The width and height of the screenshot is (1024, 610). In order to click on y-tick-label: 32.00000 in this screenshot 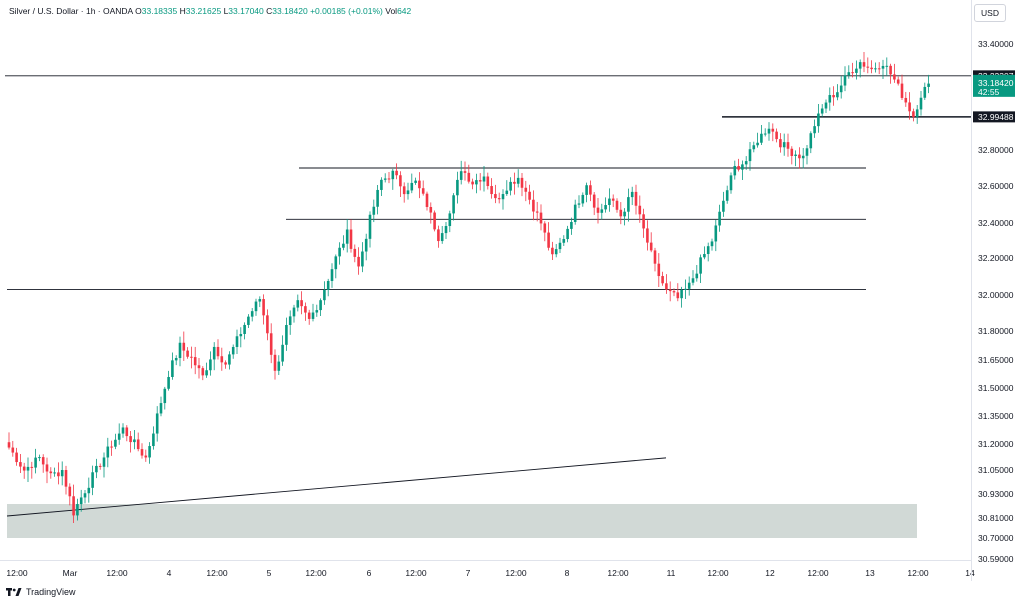, I will do `click(996, 295)`.